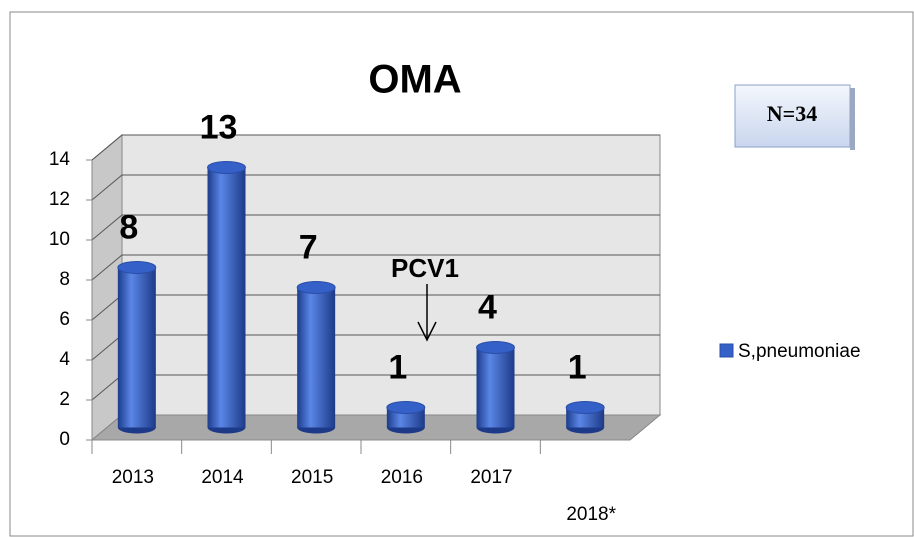 The width and height of the screenshot is (914, 537). Describe the element at coordinates (60, 159) in the screenshot. I see `y-tick-label: 14` at that location.